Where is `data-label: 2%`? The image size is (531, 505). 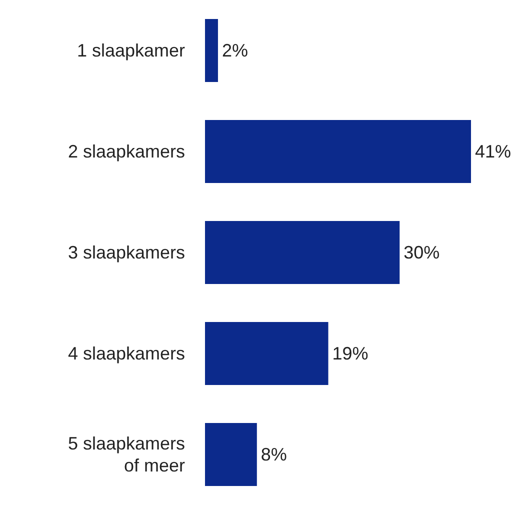 data-label: 2% is located at coordinates (235, 50).